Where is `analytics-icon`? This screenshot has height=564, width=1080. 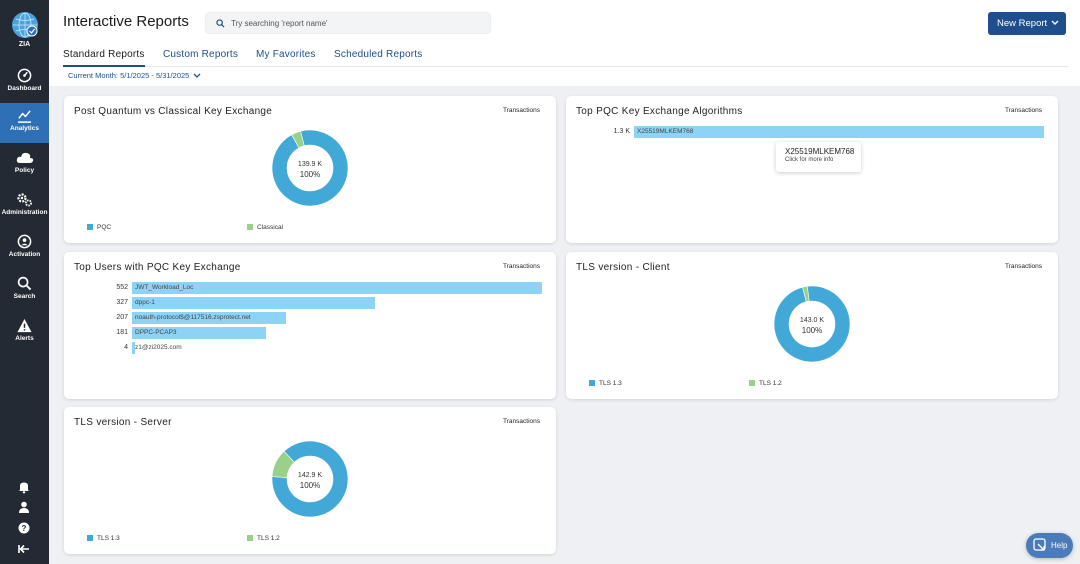 analytics-icon is located at coordinates (24, 116).